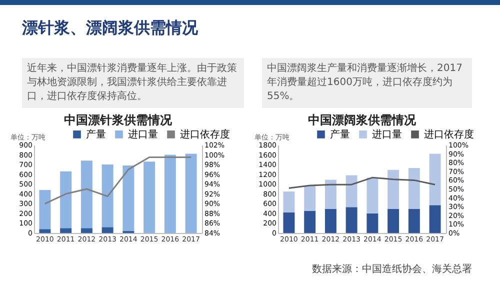  I want to click on chart-title: 中国漂针浆供需情况, so click(118, 120).